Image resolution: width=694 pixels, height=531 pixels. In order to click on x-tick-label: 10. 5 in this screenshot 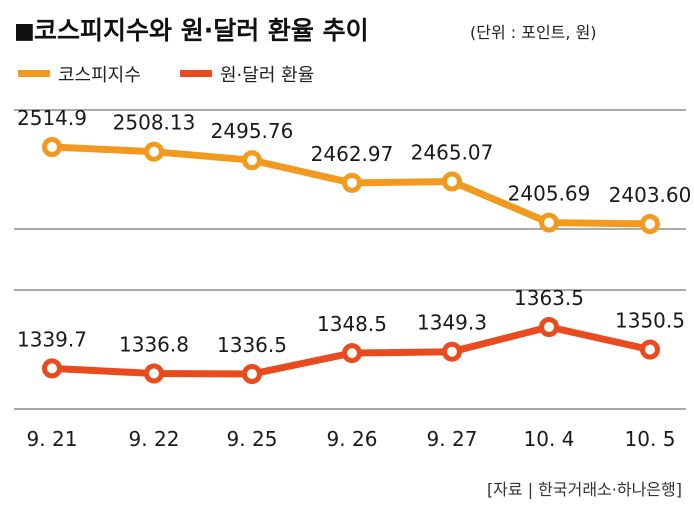, I will do `click(650, 439)`.